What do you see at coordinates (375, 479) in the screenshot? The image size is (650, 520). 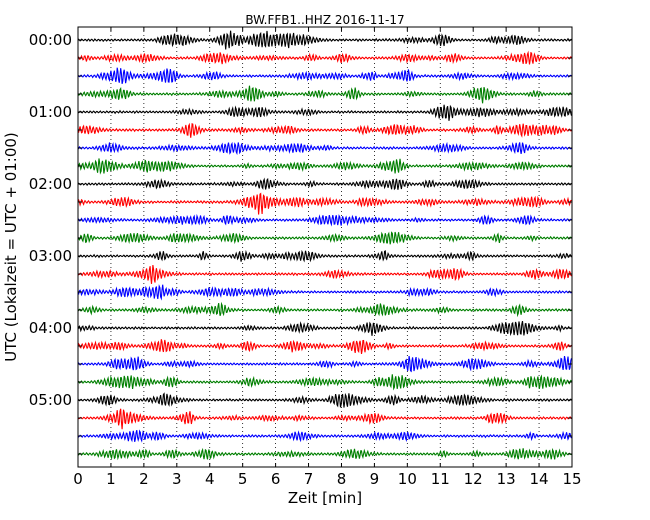 I see `x-tick-label: 9` at bounding box center [375, 479].